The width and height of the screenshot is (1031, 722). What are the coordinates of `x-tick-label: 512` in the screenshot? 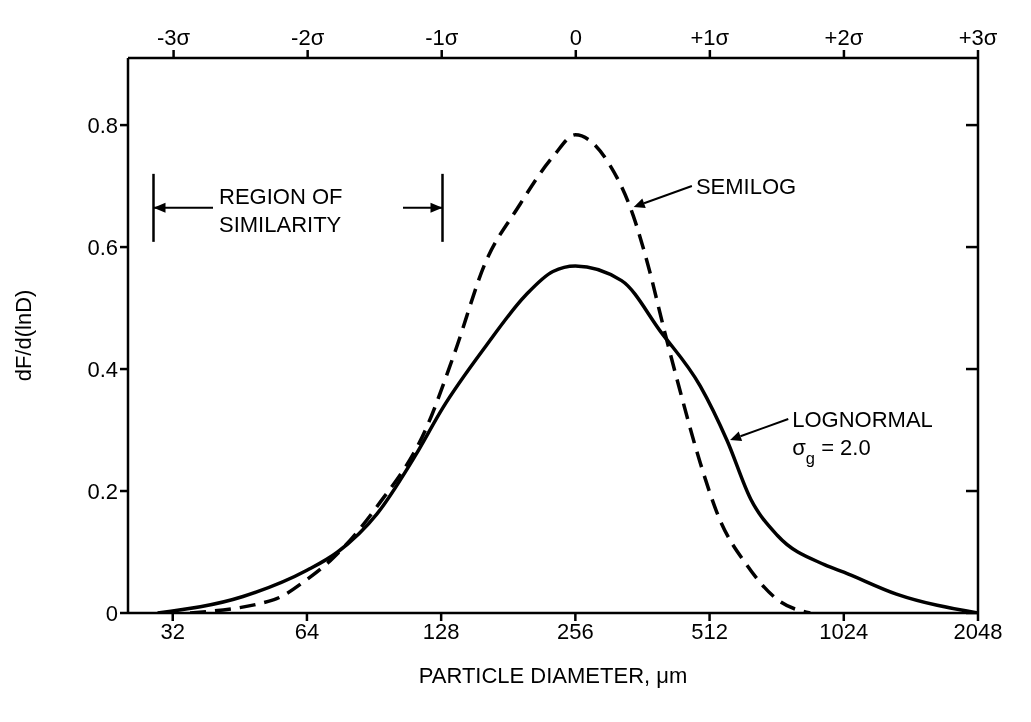 It's located at (709, 631).